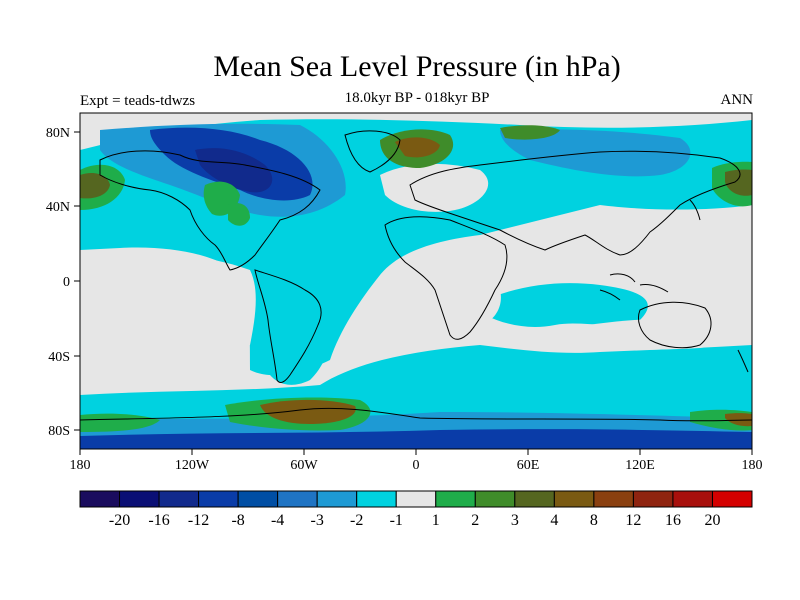  Describe the element at coordinates (198, 520) in the screenshot. I see `colorbar-label: -12` at that location.